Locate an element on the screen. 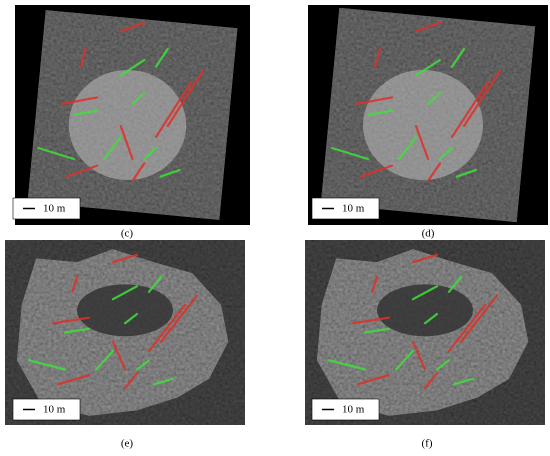 The image size is (550, 456). panel-label: (d) is located at coordinates (428, 234).